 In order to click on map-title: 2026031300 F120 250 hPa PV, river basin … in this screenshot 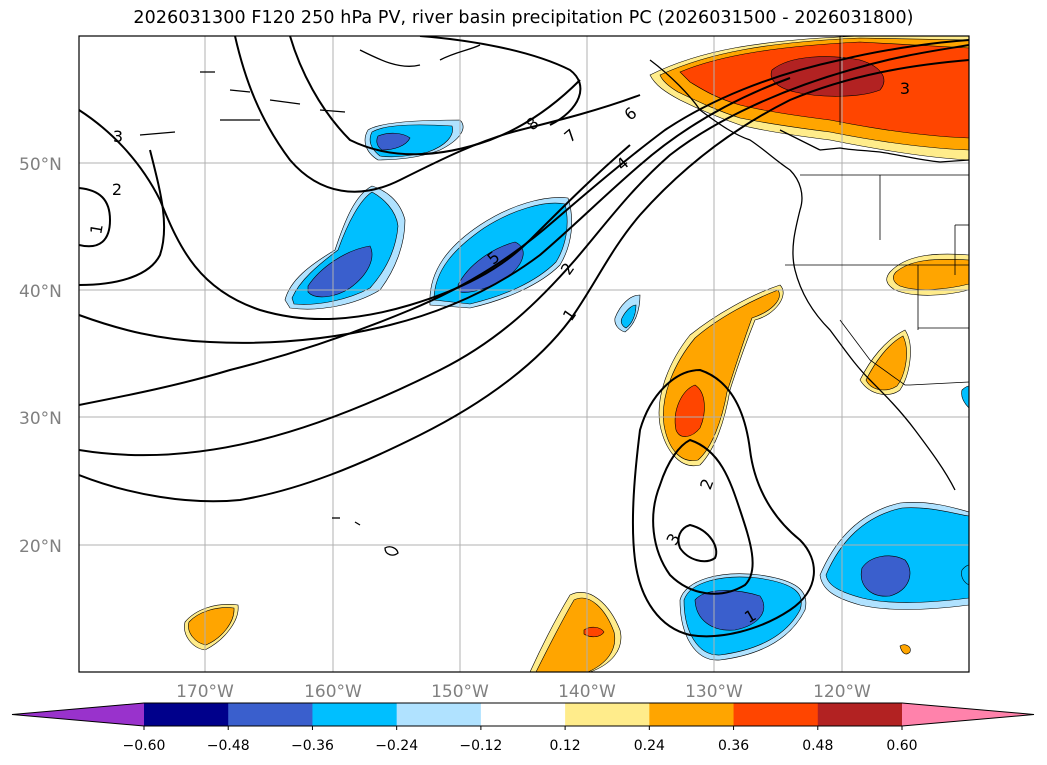, I will do `click(523, 18)`.